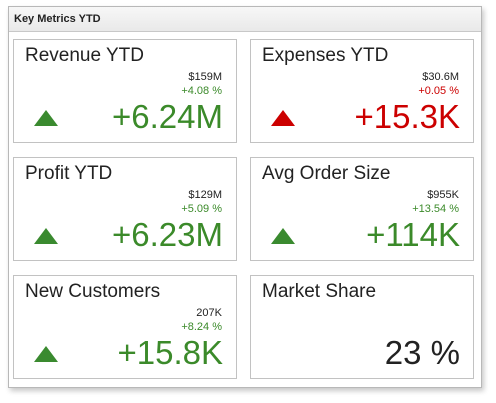 This screenshot has width=496, height=403. What do you see at coordinates (93, 291) in the screenshot?
I see `card-title: New Customers` at bounding box center [93, 291].